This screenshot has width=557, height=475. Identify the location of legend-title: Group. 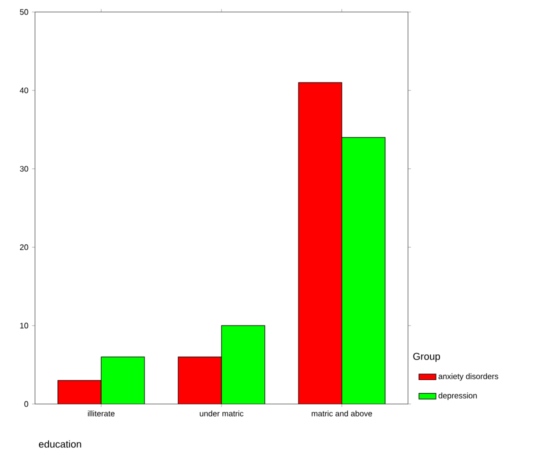
(426, 357).